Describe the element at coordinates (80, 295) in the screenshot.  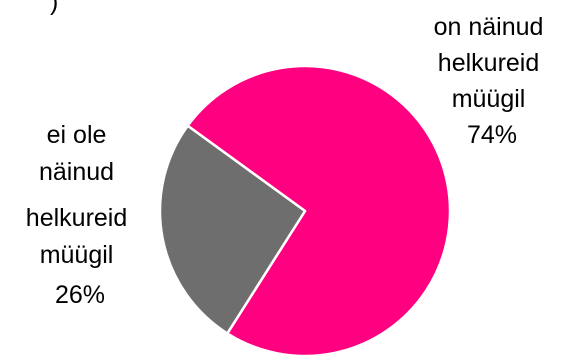
I see `slice-label-26-percent: 26%` at that location.